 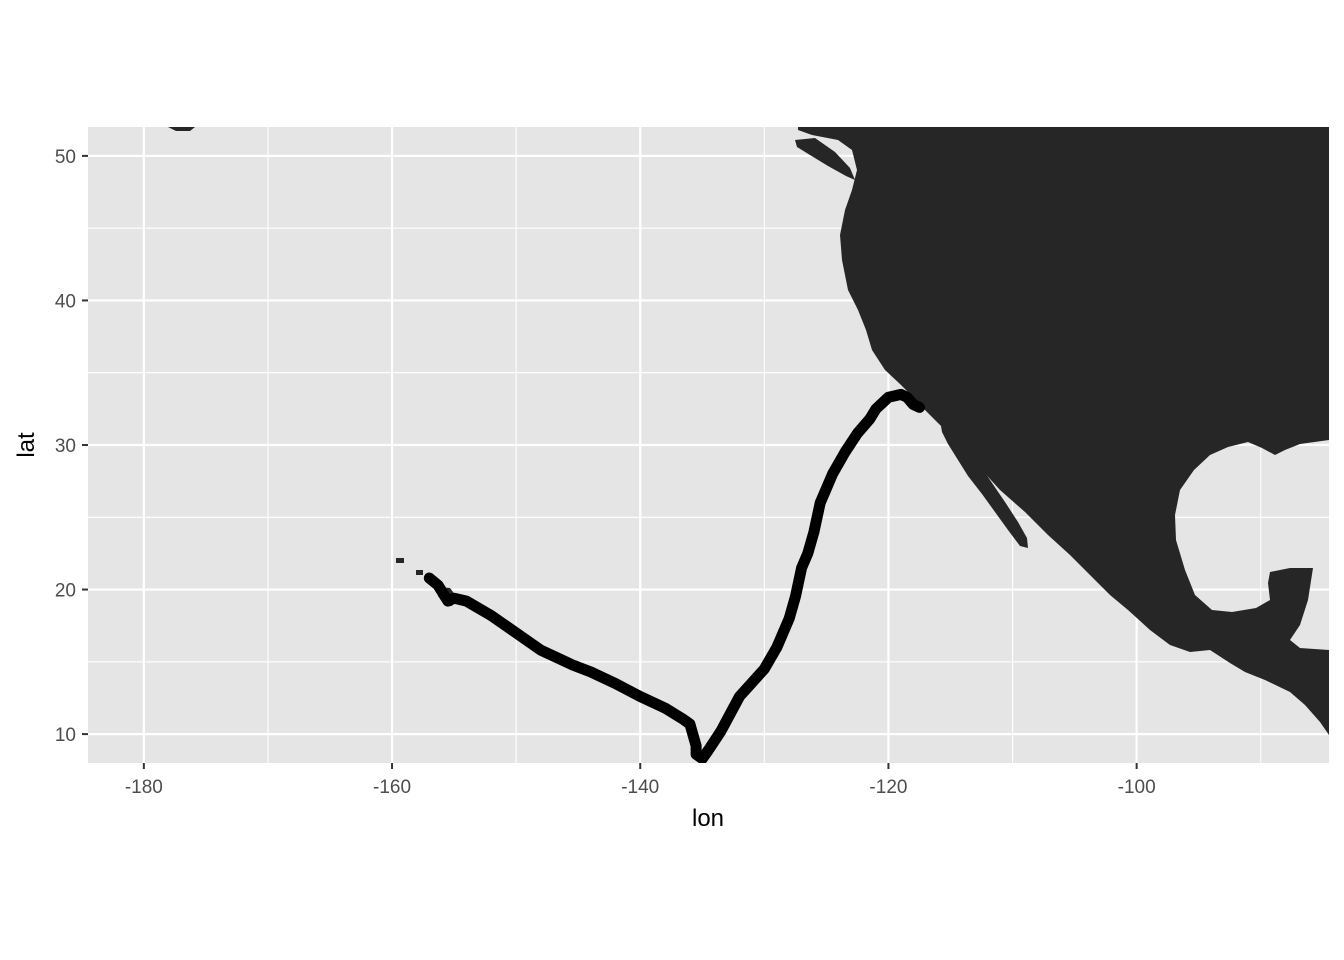 I want to click on baja-california-land, so click(x=984, y=483).